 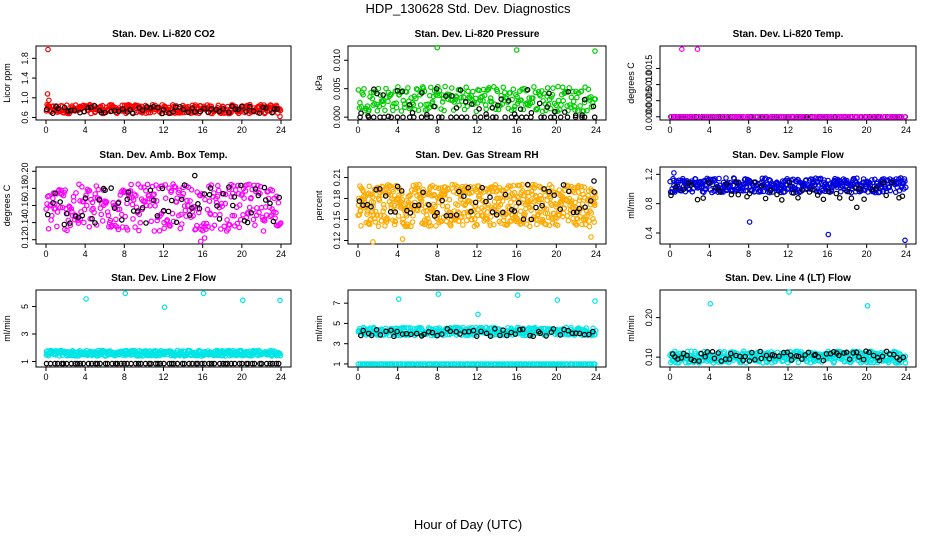 I want to click on x-tick-label: 0, so click(x=669, y=130).